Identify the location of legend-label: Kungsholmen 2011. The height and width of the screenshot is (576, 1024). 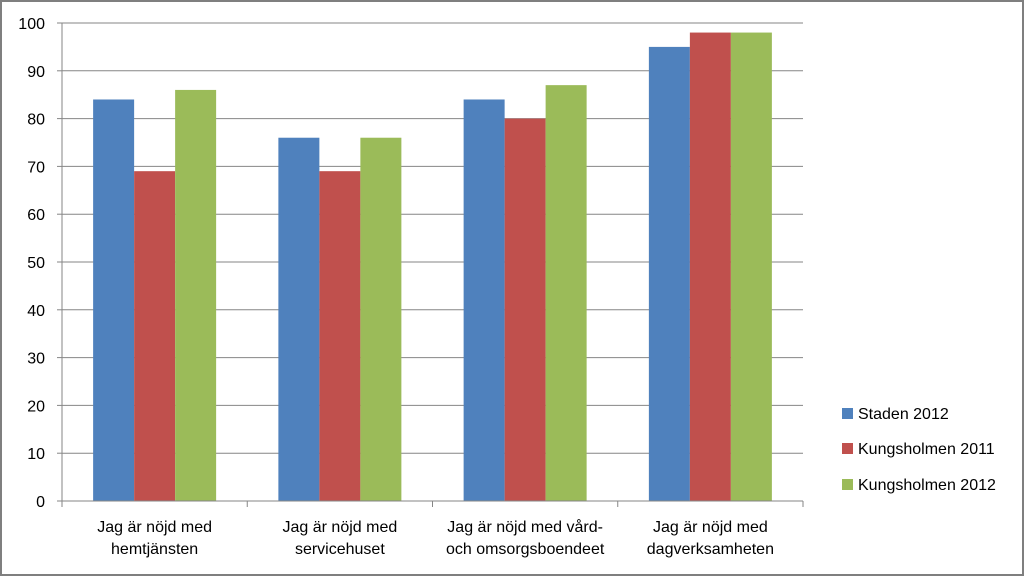
(926, 449).